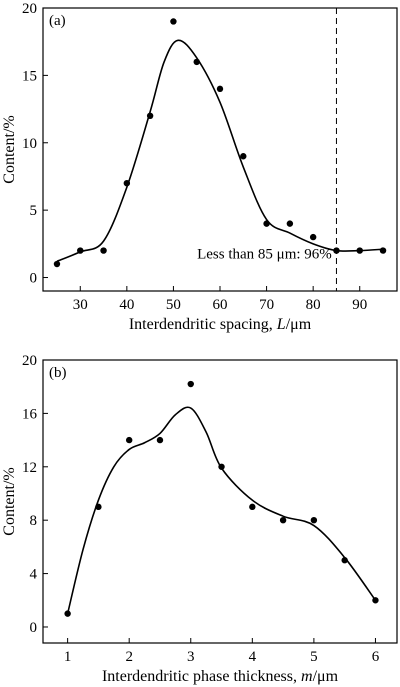 The image size is (400, 687). I want to click on panel-label: (a), so click(57, 21).